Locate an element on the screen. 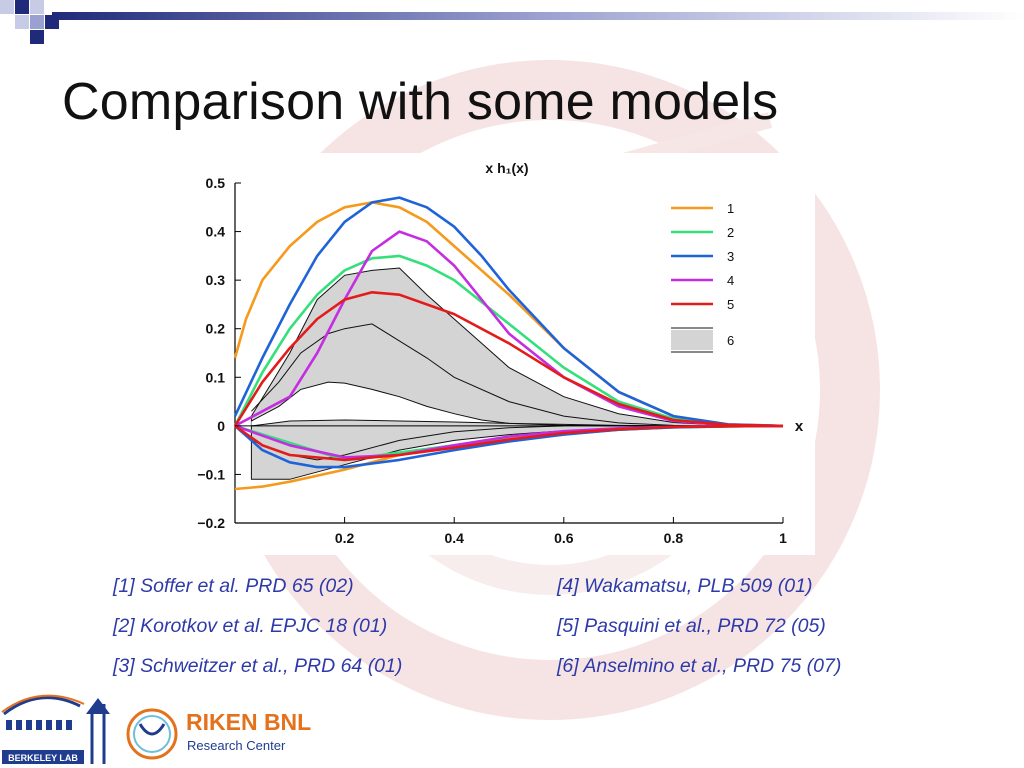 The image size is (1024, 768). x-tick-label: 0.4 is located at coordinates (454, 538).